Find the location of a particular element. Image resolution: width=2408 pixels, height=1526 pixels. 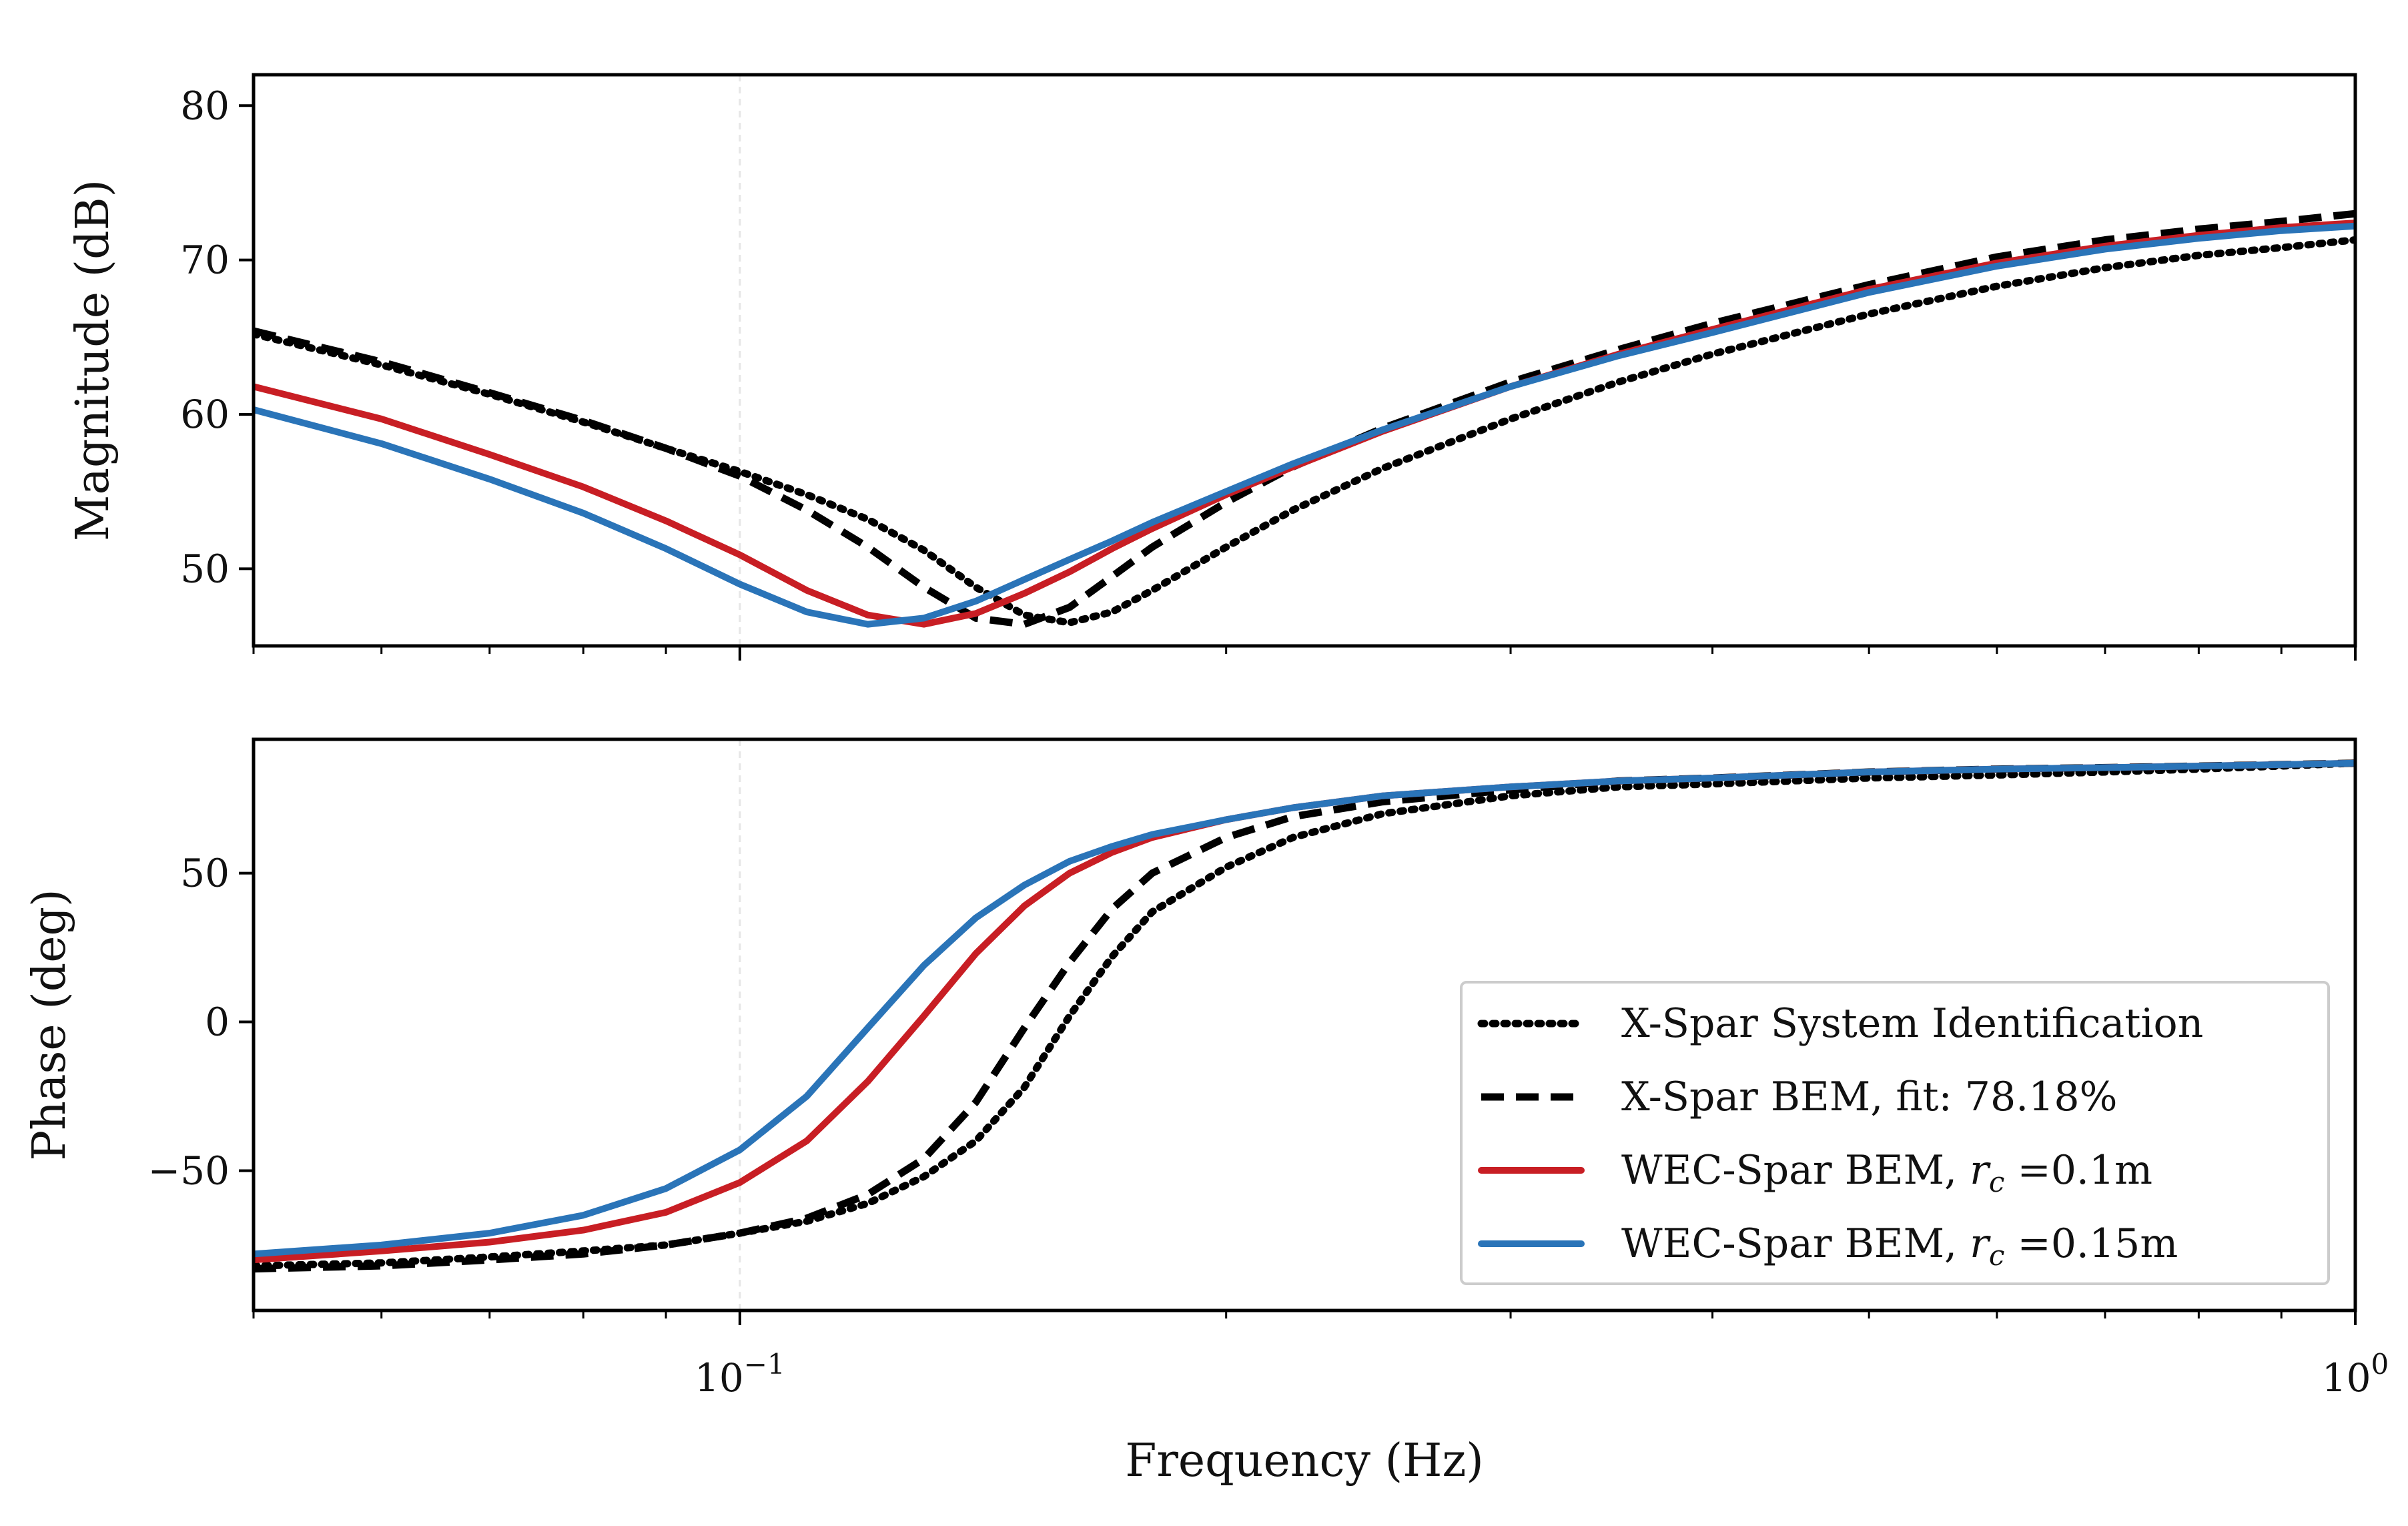

magnitude-y-tick-label-1: 60 is located at coordinates (205, 414).